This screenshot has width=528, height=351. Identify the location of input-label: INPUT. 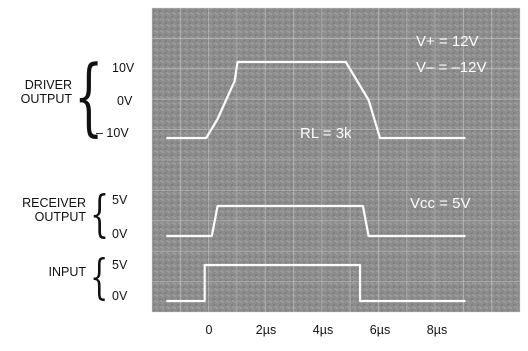
(62, 272).